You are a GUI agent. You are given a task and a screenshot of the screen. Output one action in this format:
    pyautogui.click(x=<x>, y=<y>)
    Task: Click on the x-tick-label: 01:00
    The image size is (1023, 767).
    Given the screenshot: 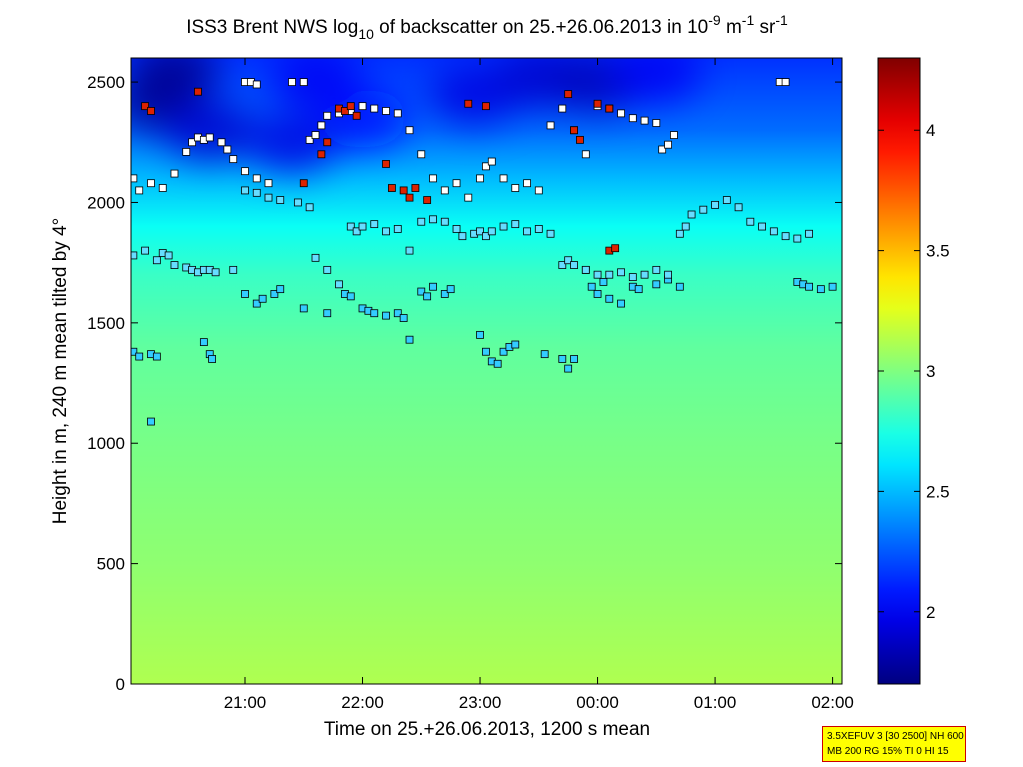 What is the action you would take?
    pyautogui.click(x=715, y=702)
    